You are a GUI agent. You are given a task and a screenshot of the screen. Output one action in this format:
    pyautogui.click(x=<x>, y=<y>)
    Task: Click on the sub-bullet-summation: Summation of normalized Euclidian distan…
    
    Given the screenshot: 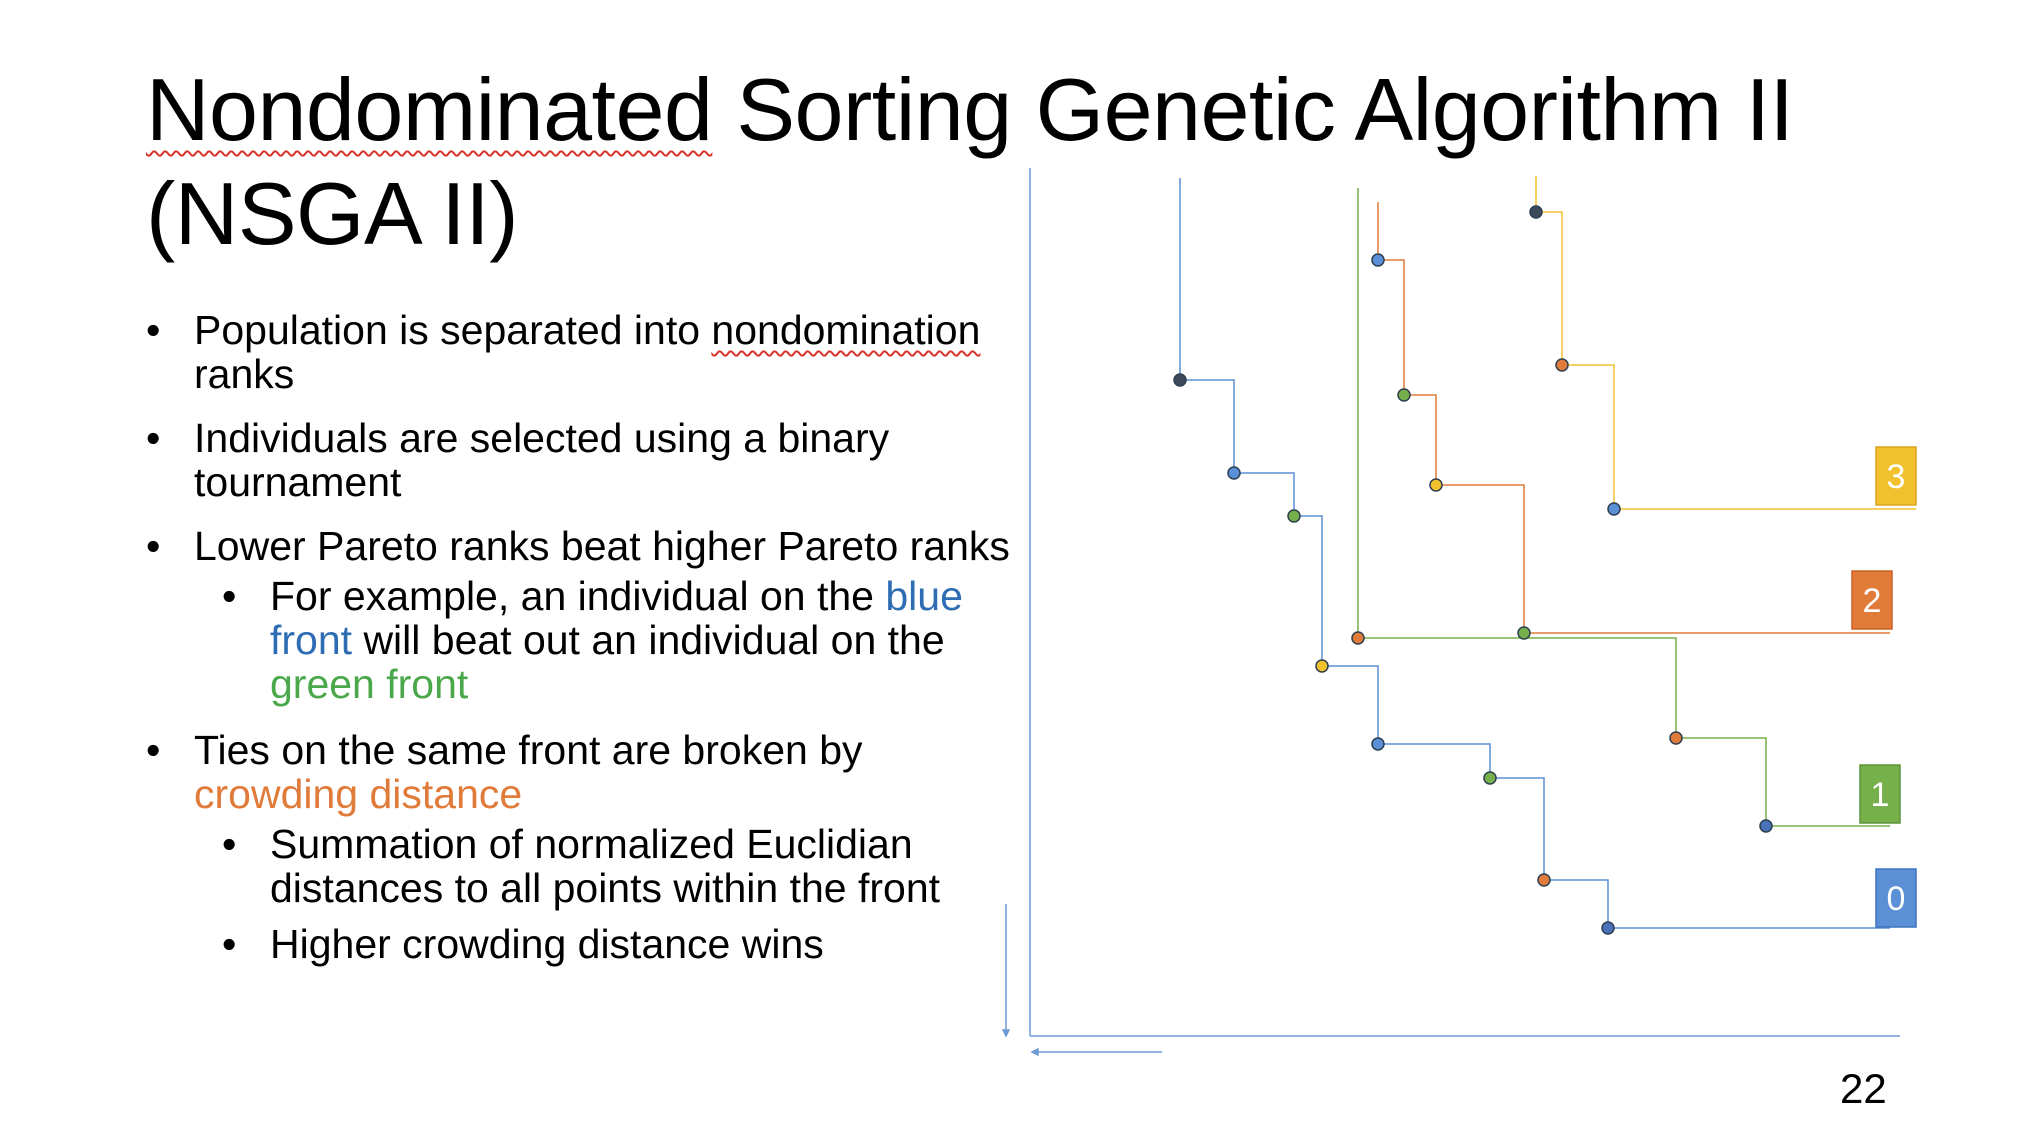 What is the action you would take?
    pyautogui.click(x=586, y=866)
    